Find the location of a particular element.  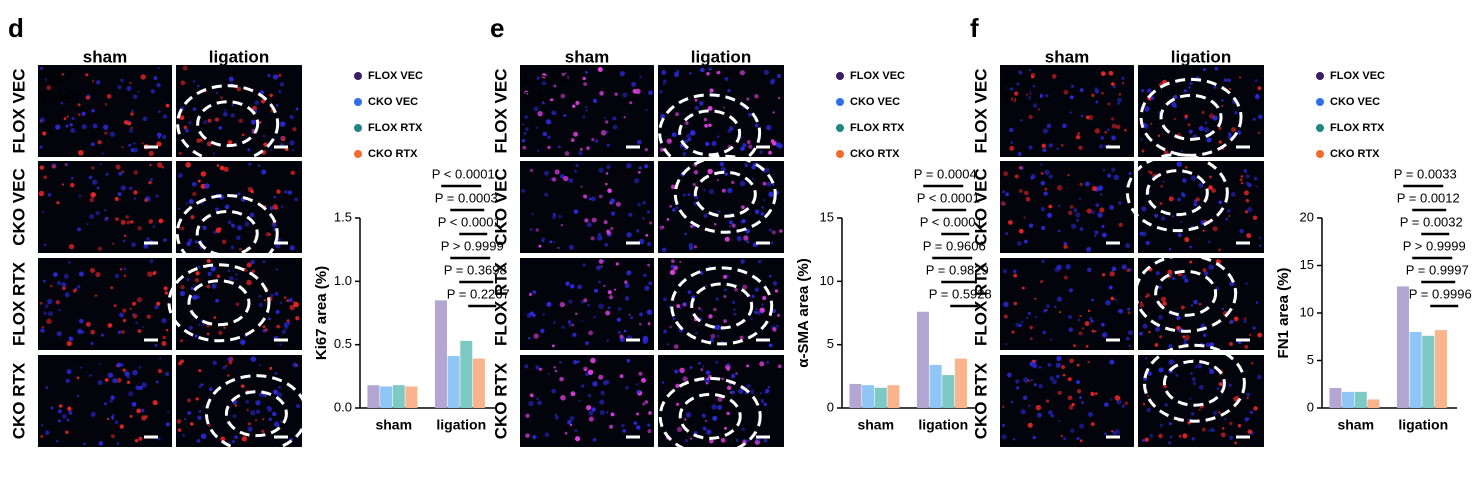

micrograph-bg is located at coordinates (1067, 111).